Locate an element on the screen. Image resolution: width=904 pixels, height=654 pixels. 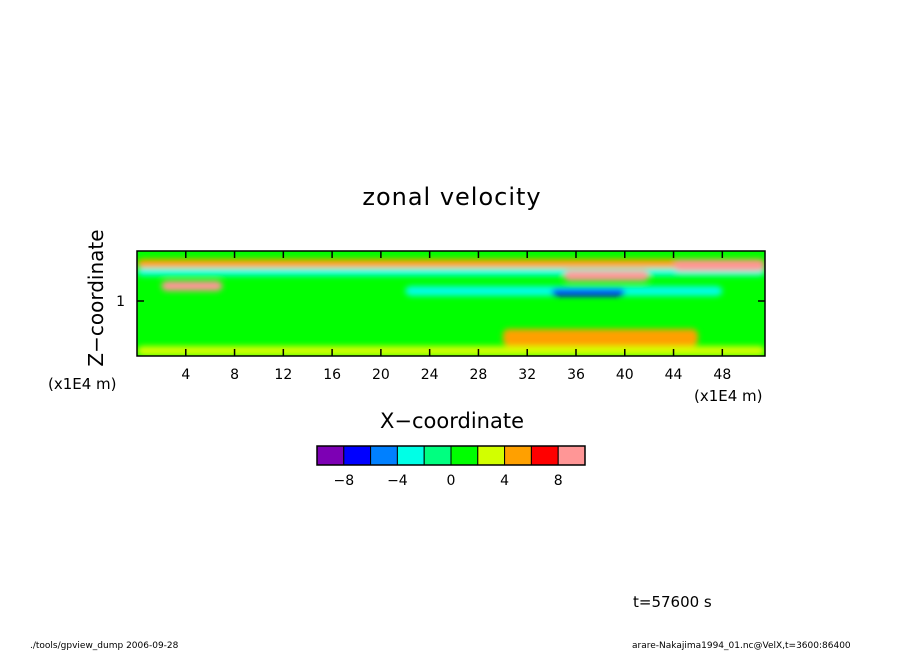
colorbar-tick-label: 8 is located at coordinates (558, 481).